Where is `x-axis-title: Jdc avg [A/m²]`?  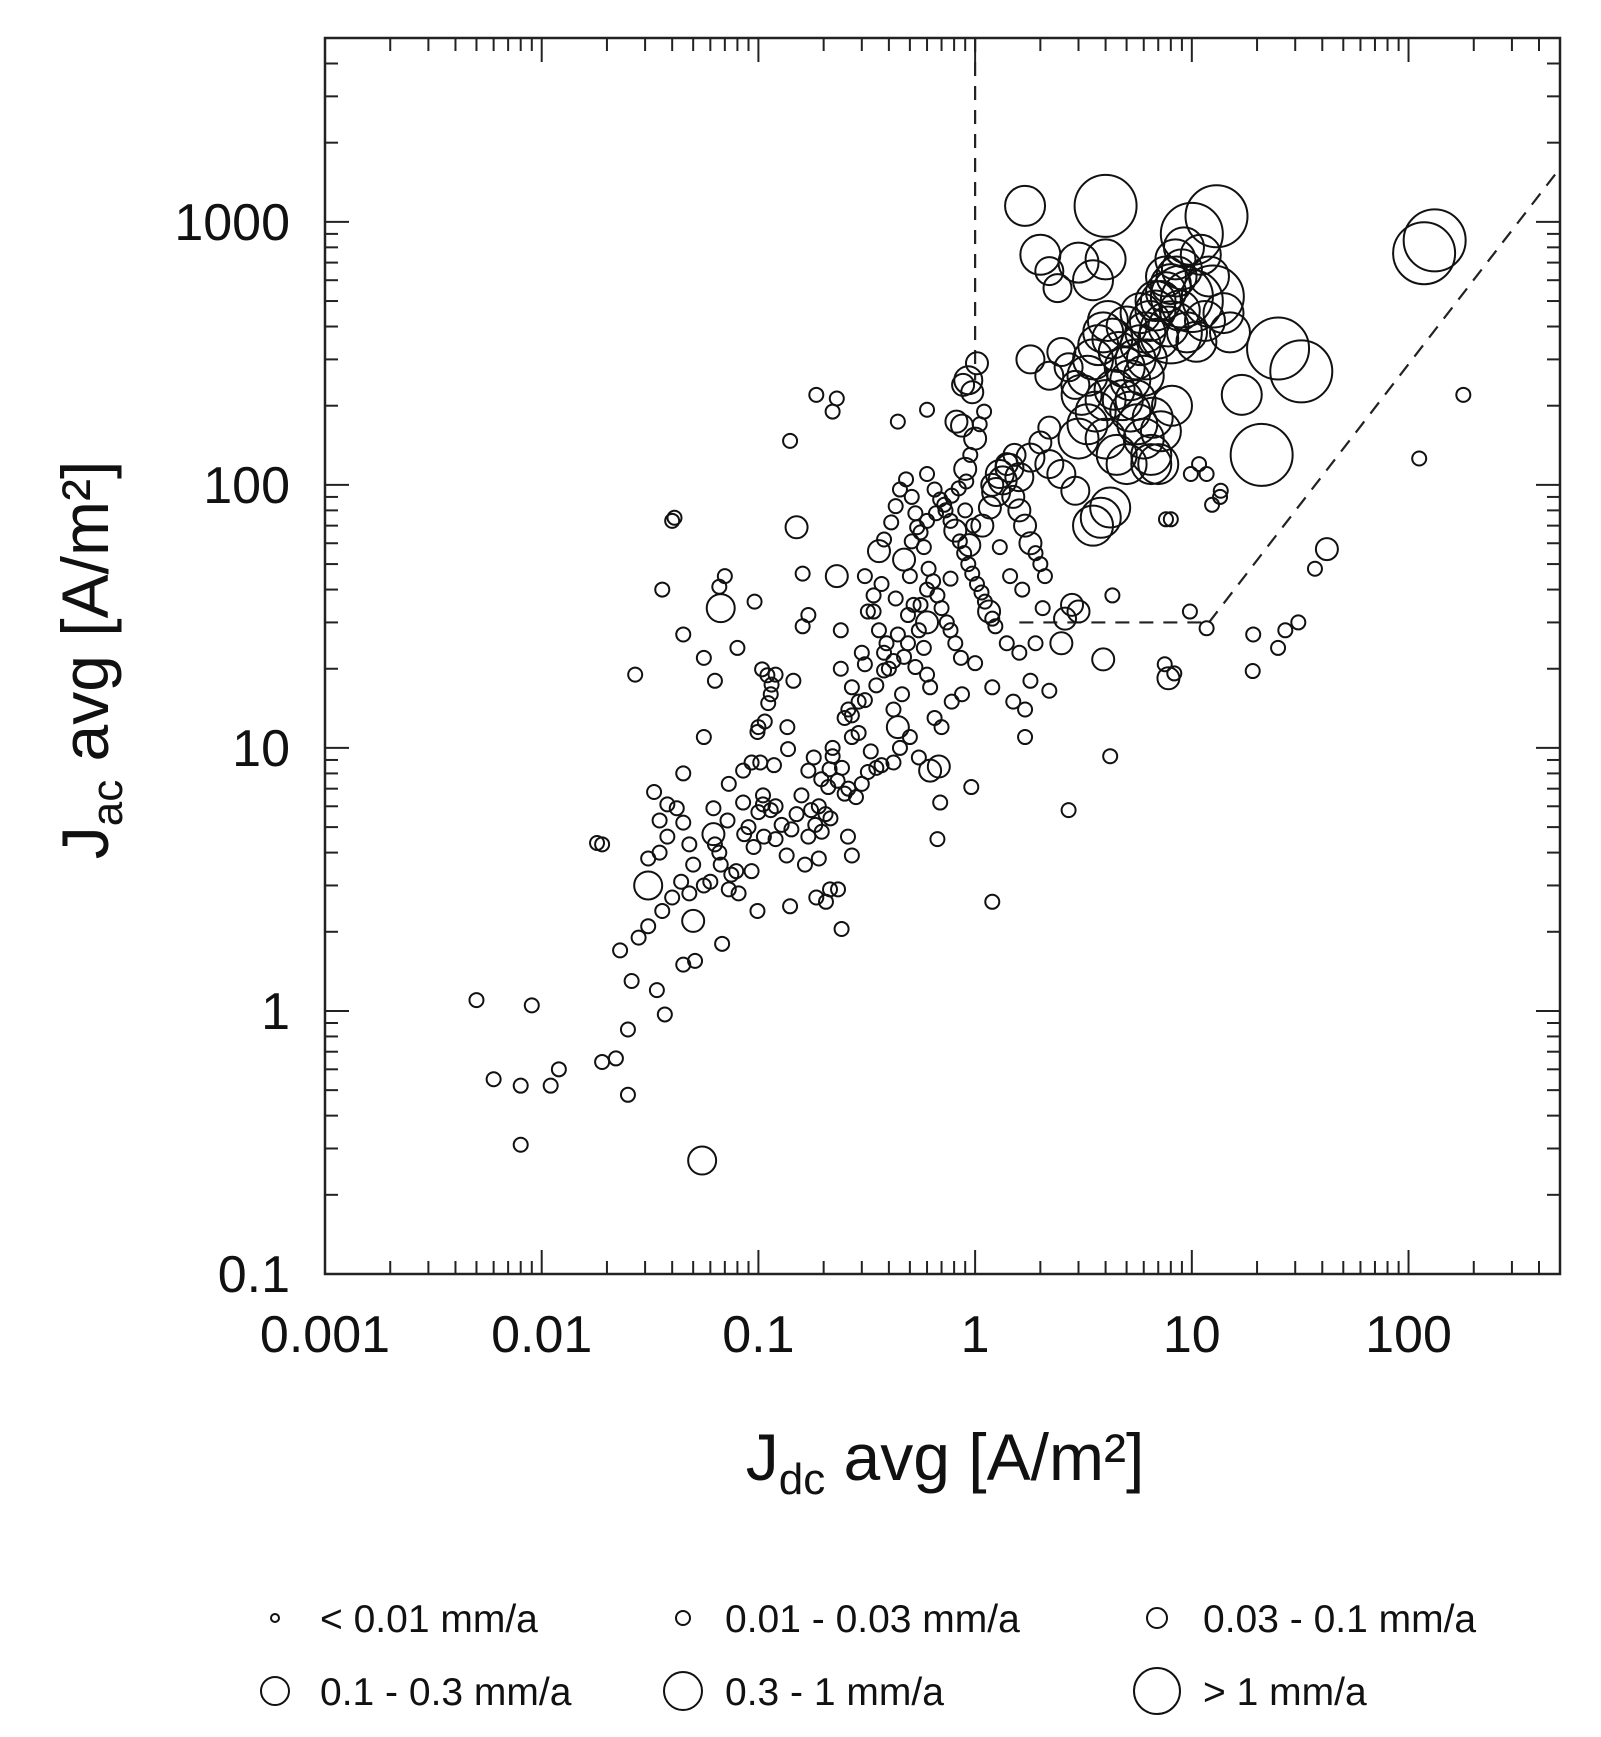
x-axis-title: Jdc avg [A/m²] is located at coordinates (945, 1462).